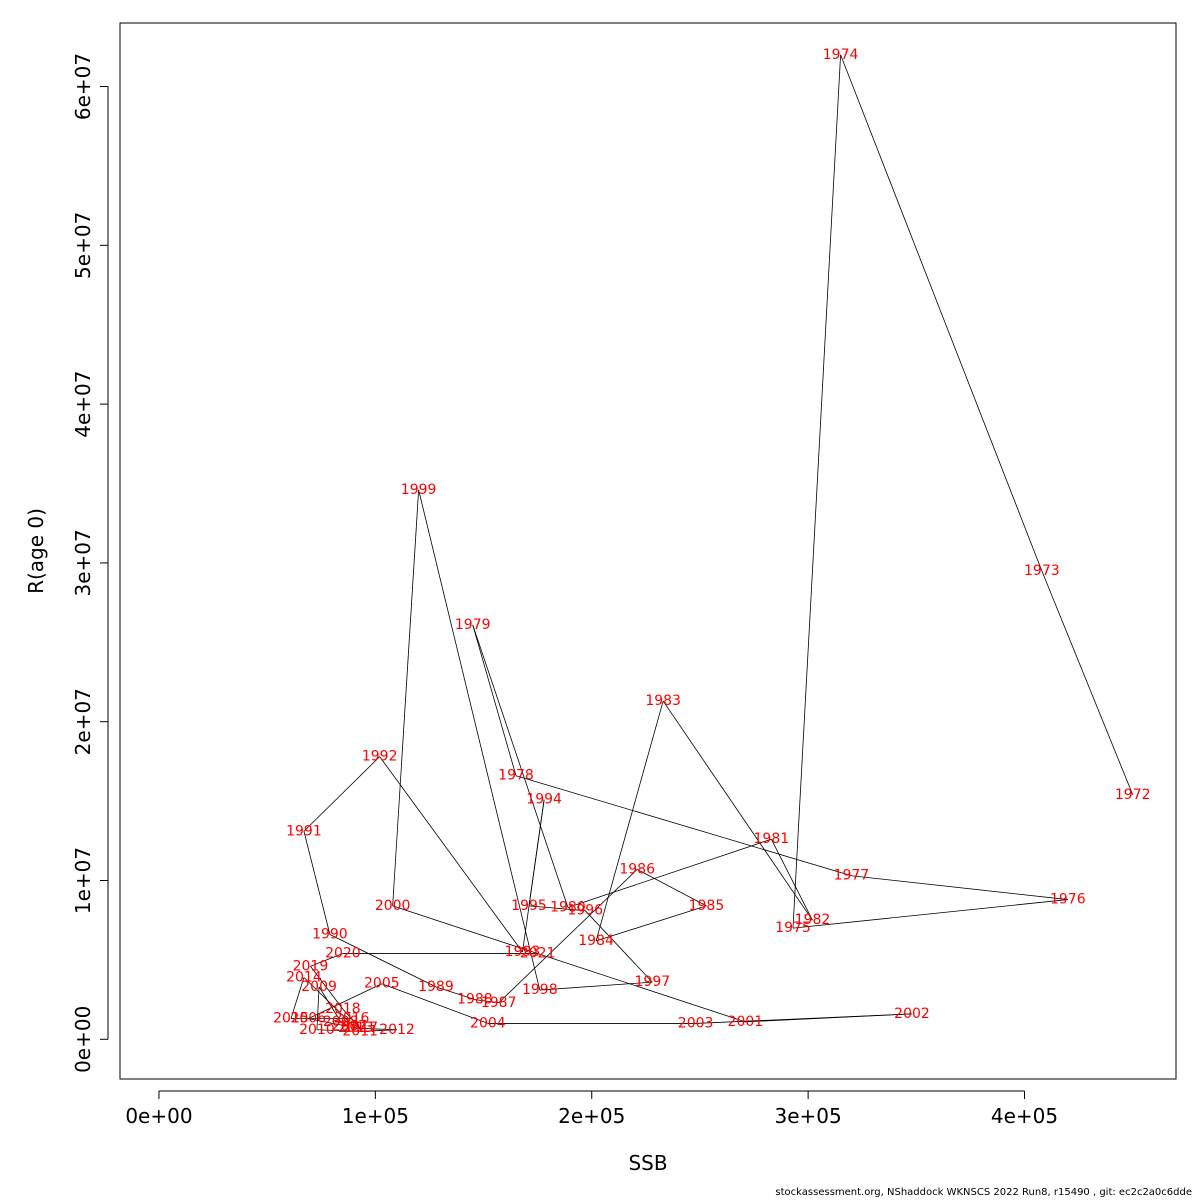 This screenshot has height=1200, width=1200. Describe the element at coordinates (523, 952) in the screenshot. I see `point-label-1993: 1993` at that location.